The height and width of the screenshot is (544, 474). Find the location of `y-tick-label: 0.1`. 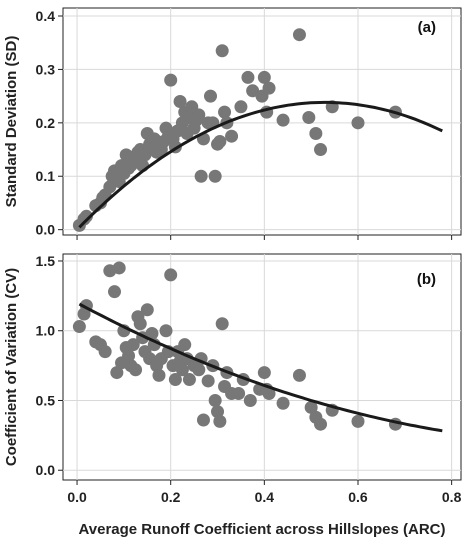

y-tick-label: 0.1 is located at coordinates (46, 176).